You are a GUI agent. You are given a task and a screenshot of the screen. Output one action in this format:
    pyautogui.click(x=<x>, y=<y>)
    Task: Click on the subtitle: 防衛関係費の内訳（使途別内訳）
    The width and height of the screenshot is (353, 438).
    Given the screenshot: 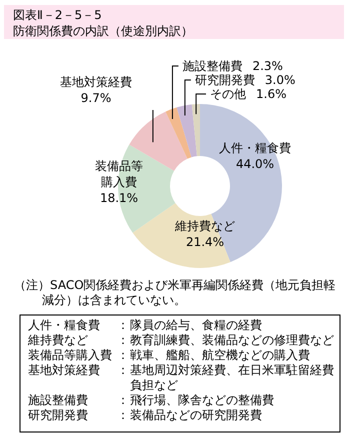 What is the action you would take?
    pyautogui.click(x=103, y=31)
    